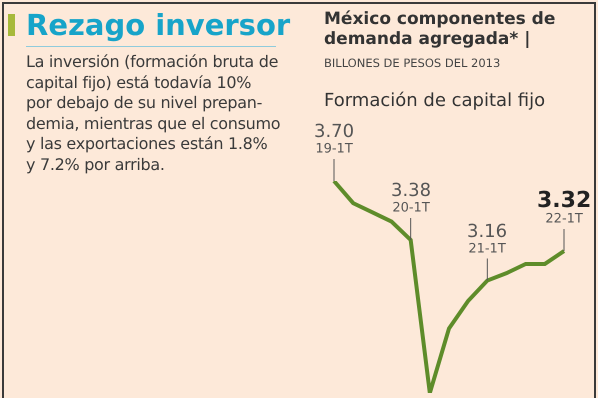 The height and width of the screenshot is (398, 598). Describe the element at coordinates (411, 190) in the screenshot. I see `data-label: 3.38` at that location.